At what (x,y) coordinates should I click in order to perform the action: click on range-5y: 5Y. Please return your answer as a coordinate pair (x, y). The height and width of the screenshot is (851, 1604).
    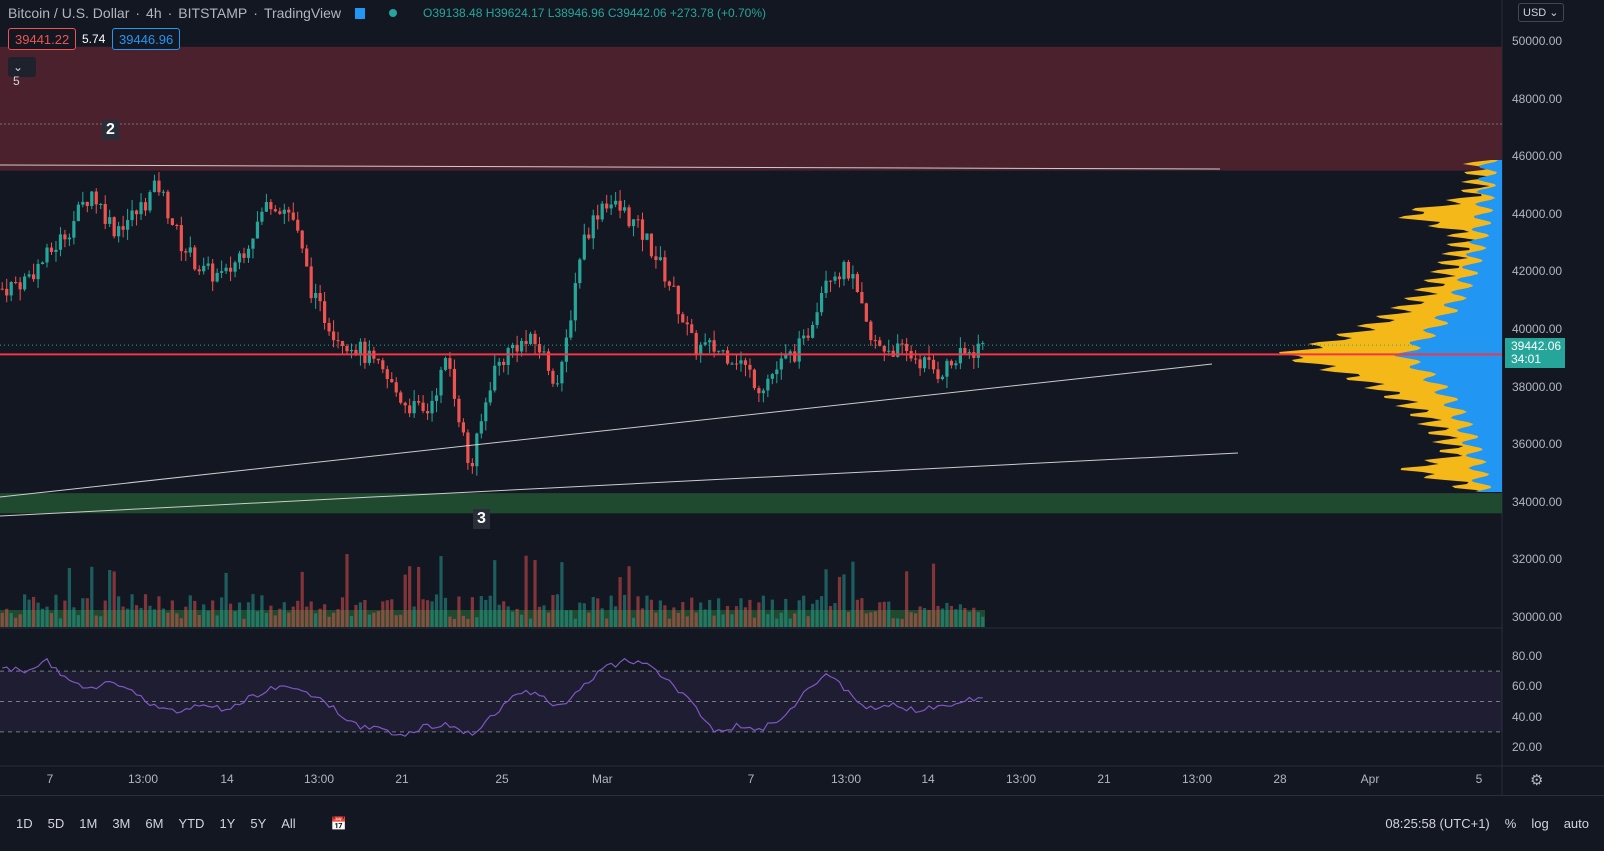
    Looking at the image, I should click on (258, 823).